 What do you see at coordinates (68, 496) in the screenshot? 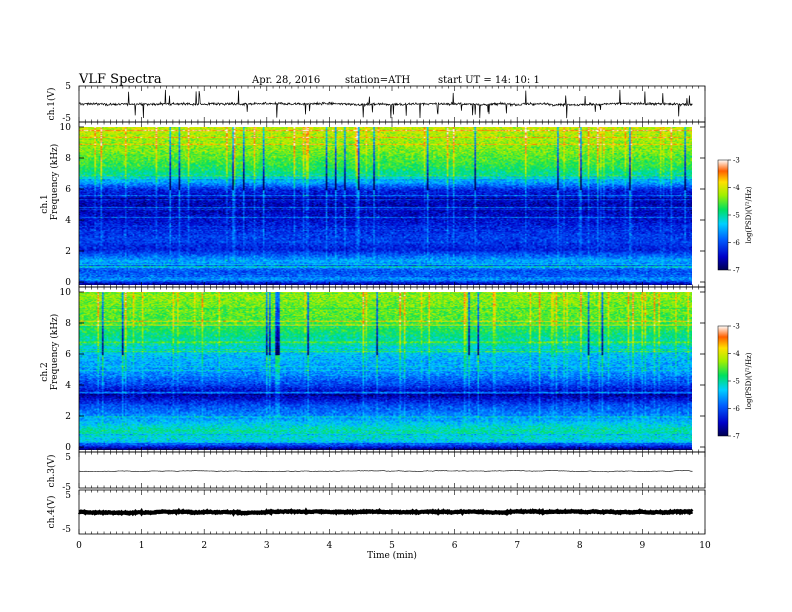
I see `ch4-ytick-top: 5` at bounding box center [68, 496].